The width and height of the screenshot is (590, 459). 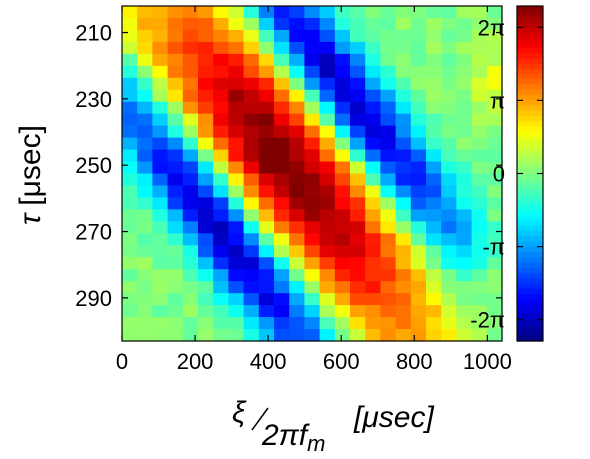 What do you see at coordinates (499, 174) in the screenshot?
I see `colorbar-tick-label: 0` at bounding box center [499, 174].